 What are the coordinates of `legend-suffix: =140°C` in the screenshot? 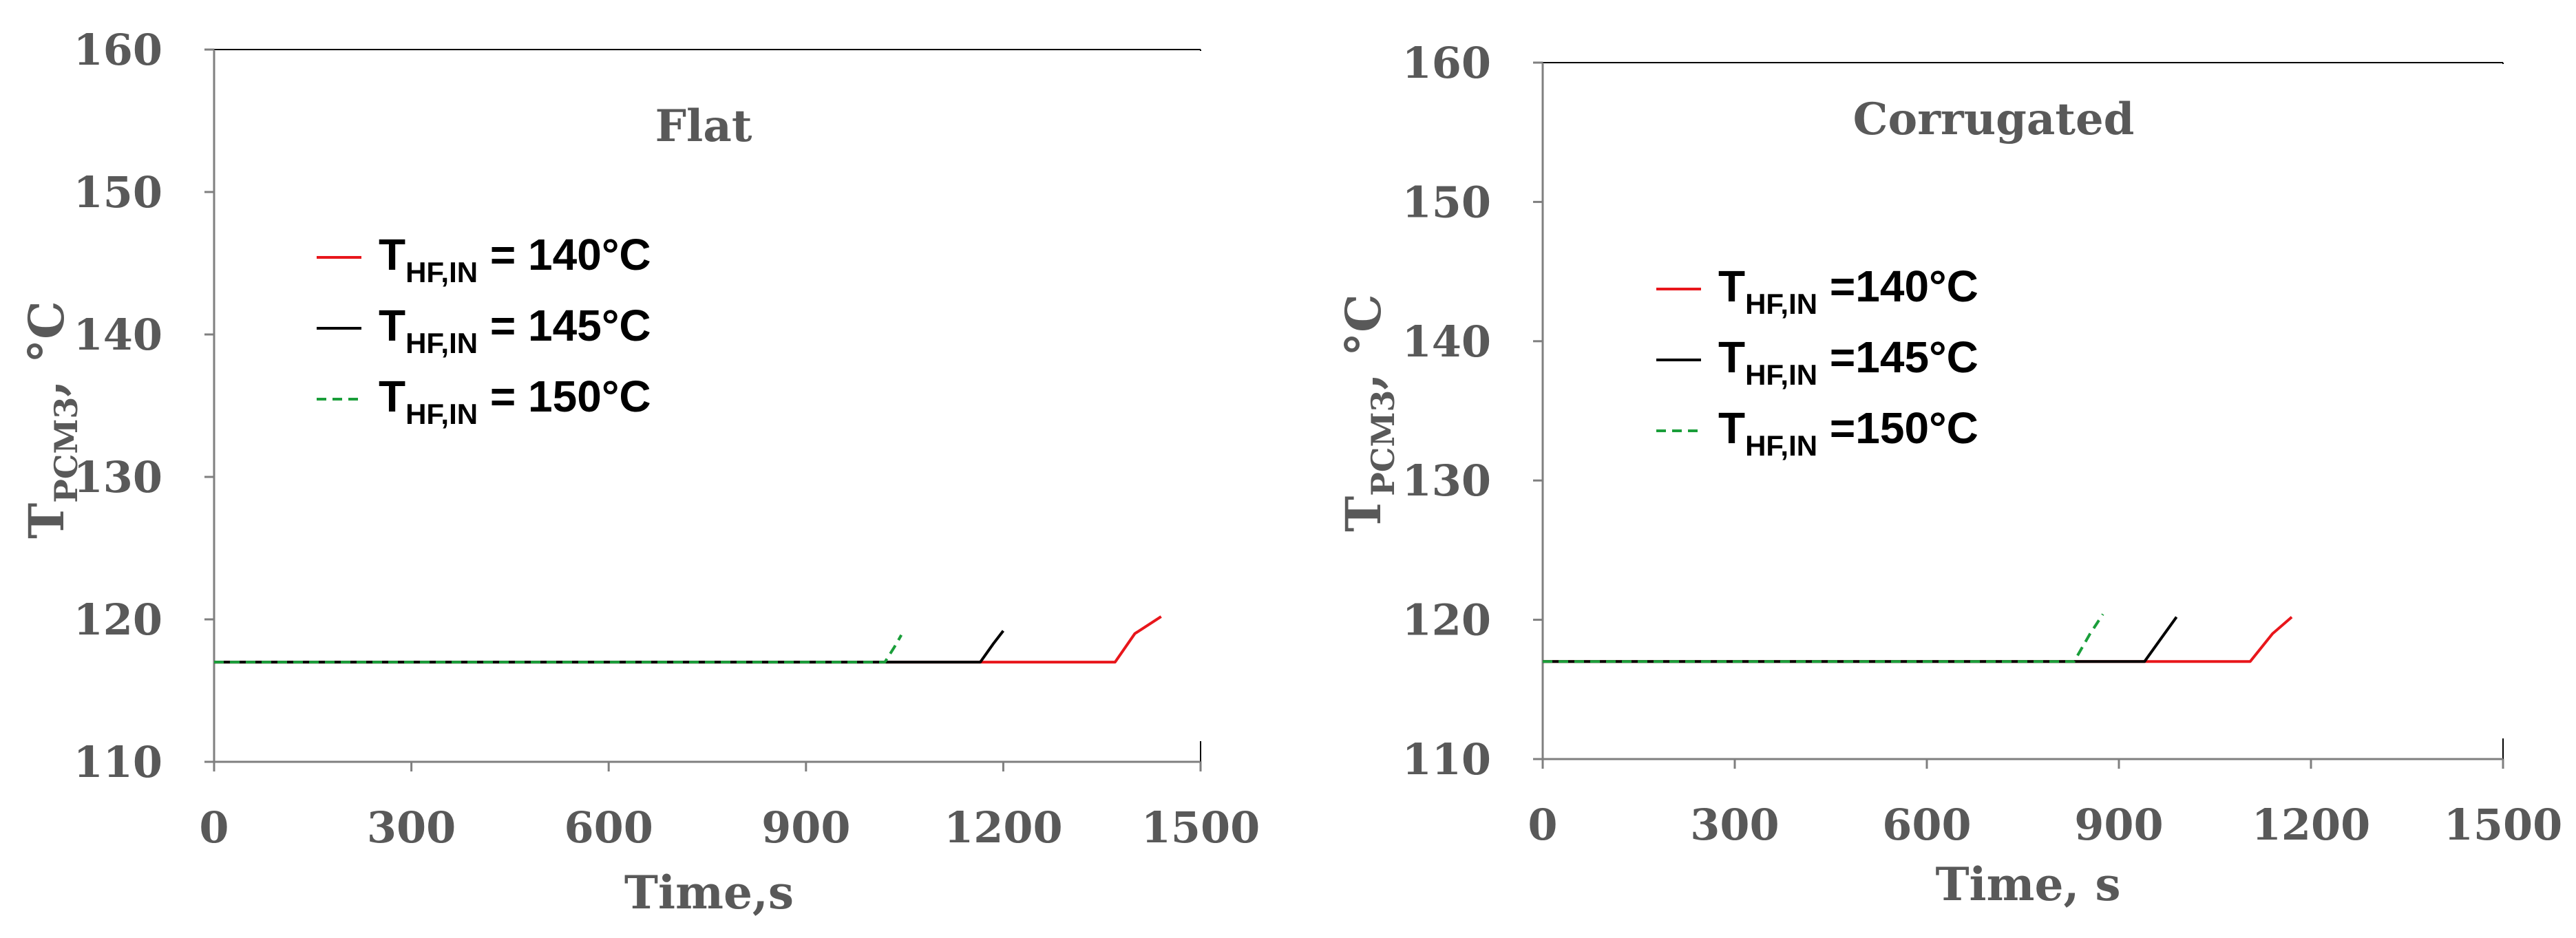 It's located at (1898, 286).